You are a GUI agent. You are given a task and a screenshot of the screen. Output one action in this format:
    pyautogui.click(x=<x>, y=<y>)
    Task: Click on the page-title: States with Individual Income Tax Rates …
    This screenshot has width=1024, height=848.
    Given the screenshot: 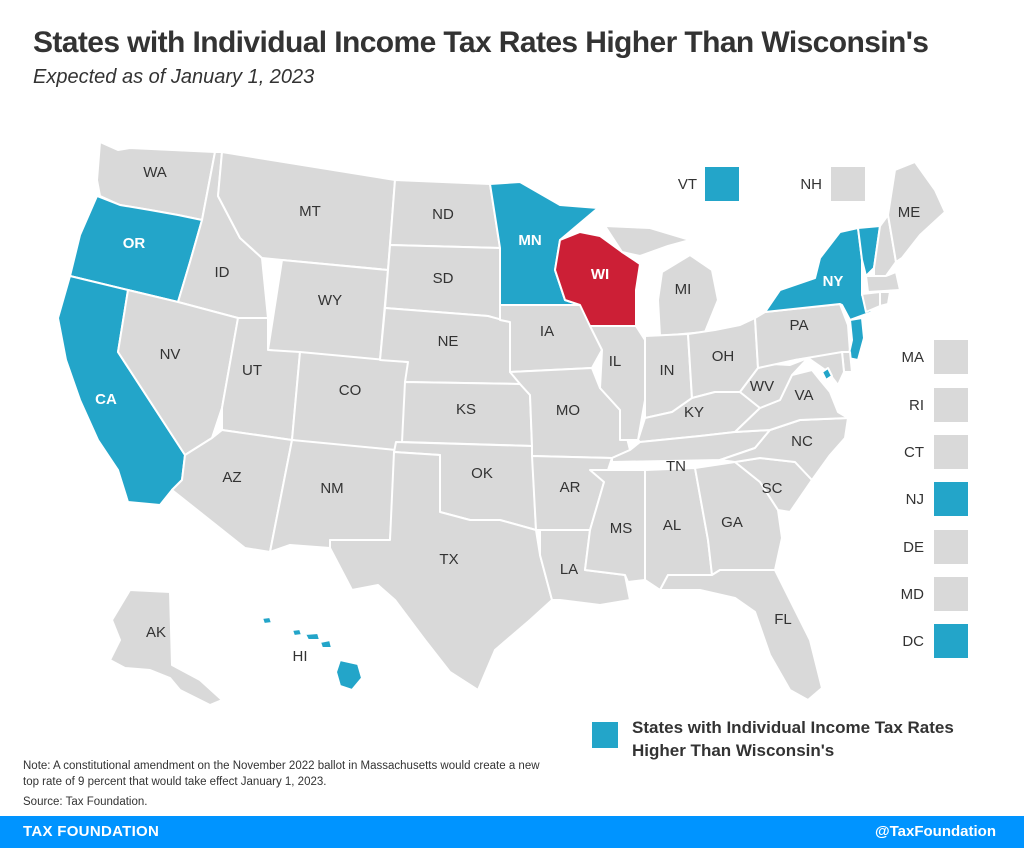 What is the action you would take?
    pyautogui.click(x=481, y=42)
    